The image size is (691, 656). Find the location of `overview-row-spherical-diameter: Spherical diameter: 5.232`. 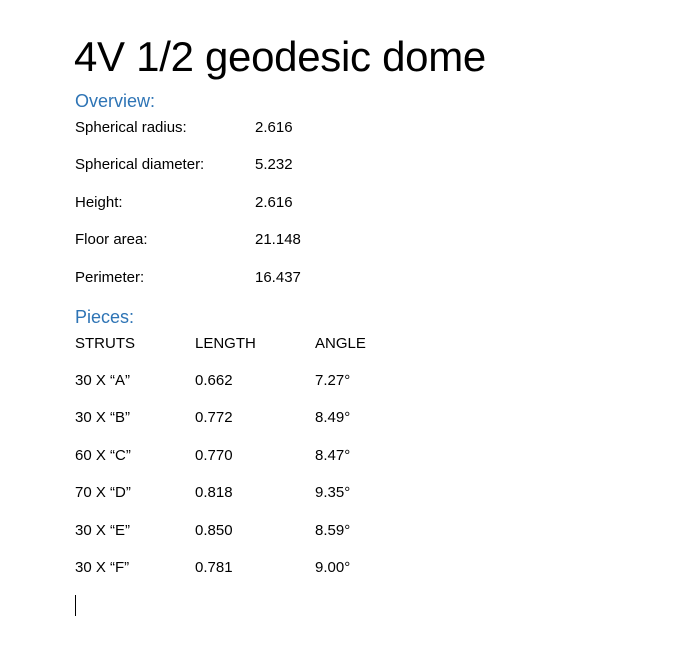

overview-row-spherical-diameter: Spherical diameter: 5.232 is located at coordinates (275, 165).